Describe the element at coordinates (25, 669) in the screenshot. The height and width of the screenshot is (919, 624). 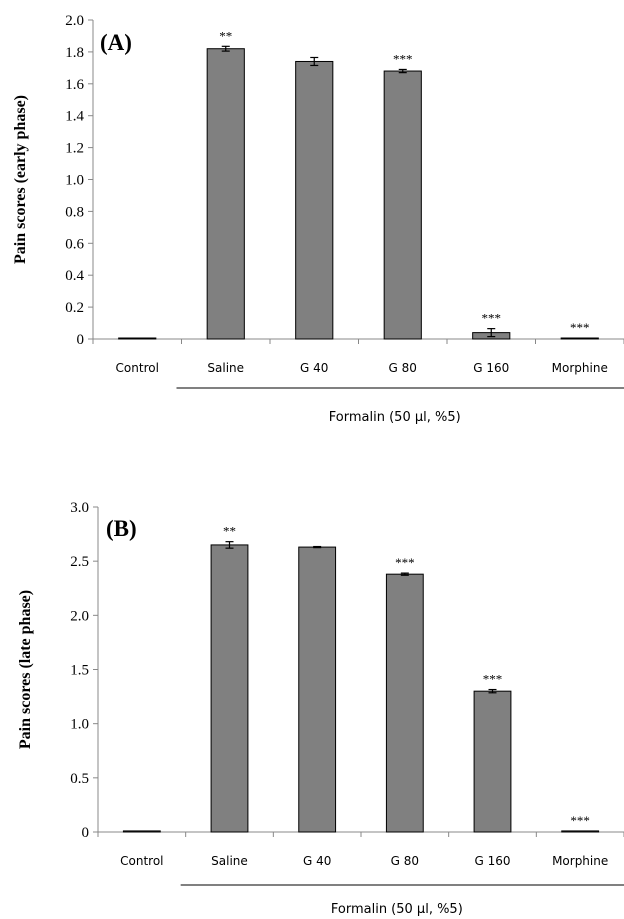
I see `y-axis-title: Pain scores (late phase)` at that location.